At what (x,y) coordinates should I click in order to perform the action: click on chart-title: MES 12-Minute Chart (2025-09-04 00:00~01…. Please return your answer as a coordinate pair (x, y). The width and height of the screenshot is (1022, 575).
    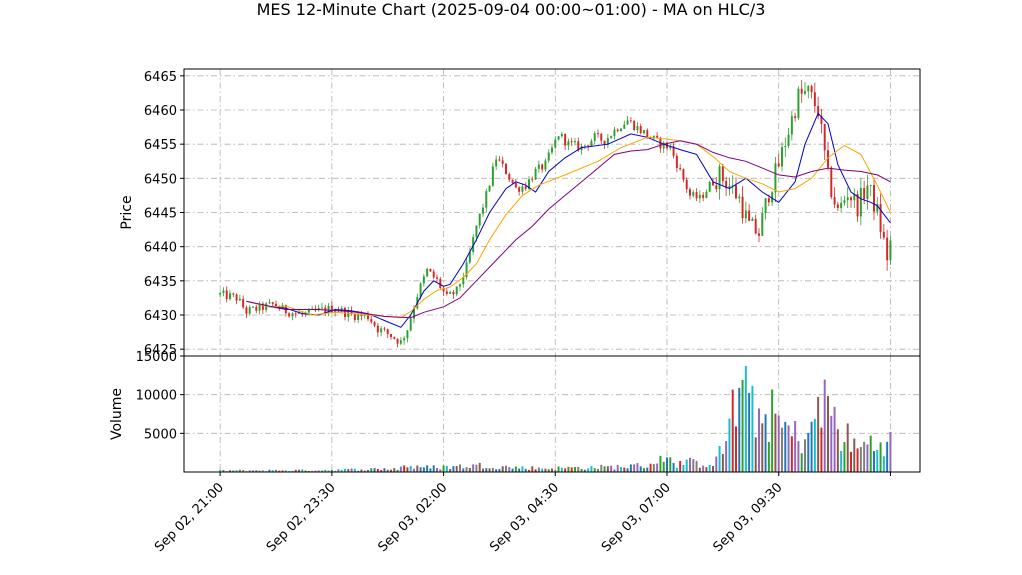
    Looking at the image, I should click on (511, 9).